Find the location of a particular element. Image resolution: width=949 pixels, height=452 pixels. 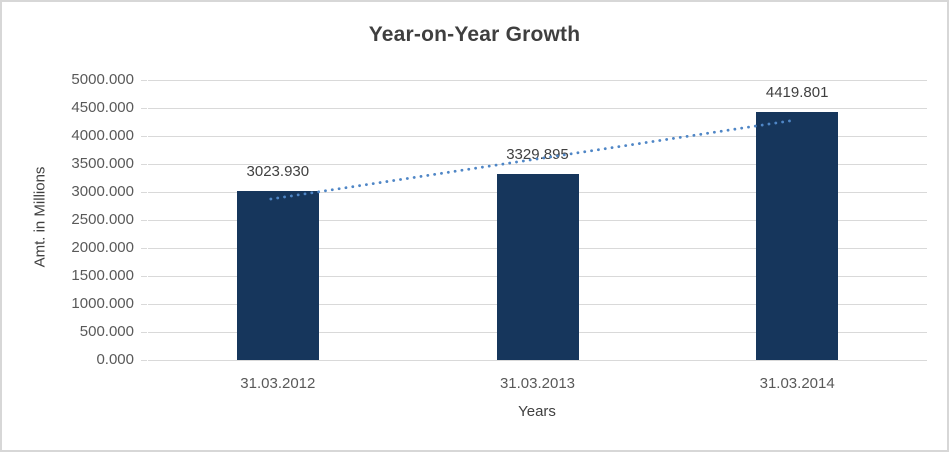

chart-title: Year-on-Year Growth is located at coordinates (474, 34).